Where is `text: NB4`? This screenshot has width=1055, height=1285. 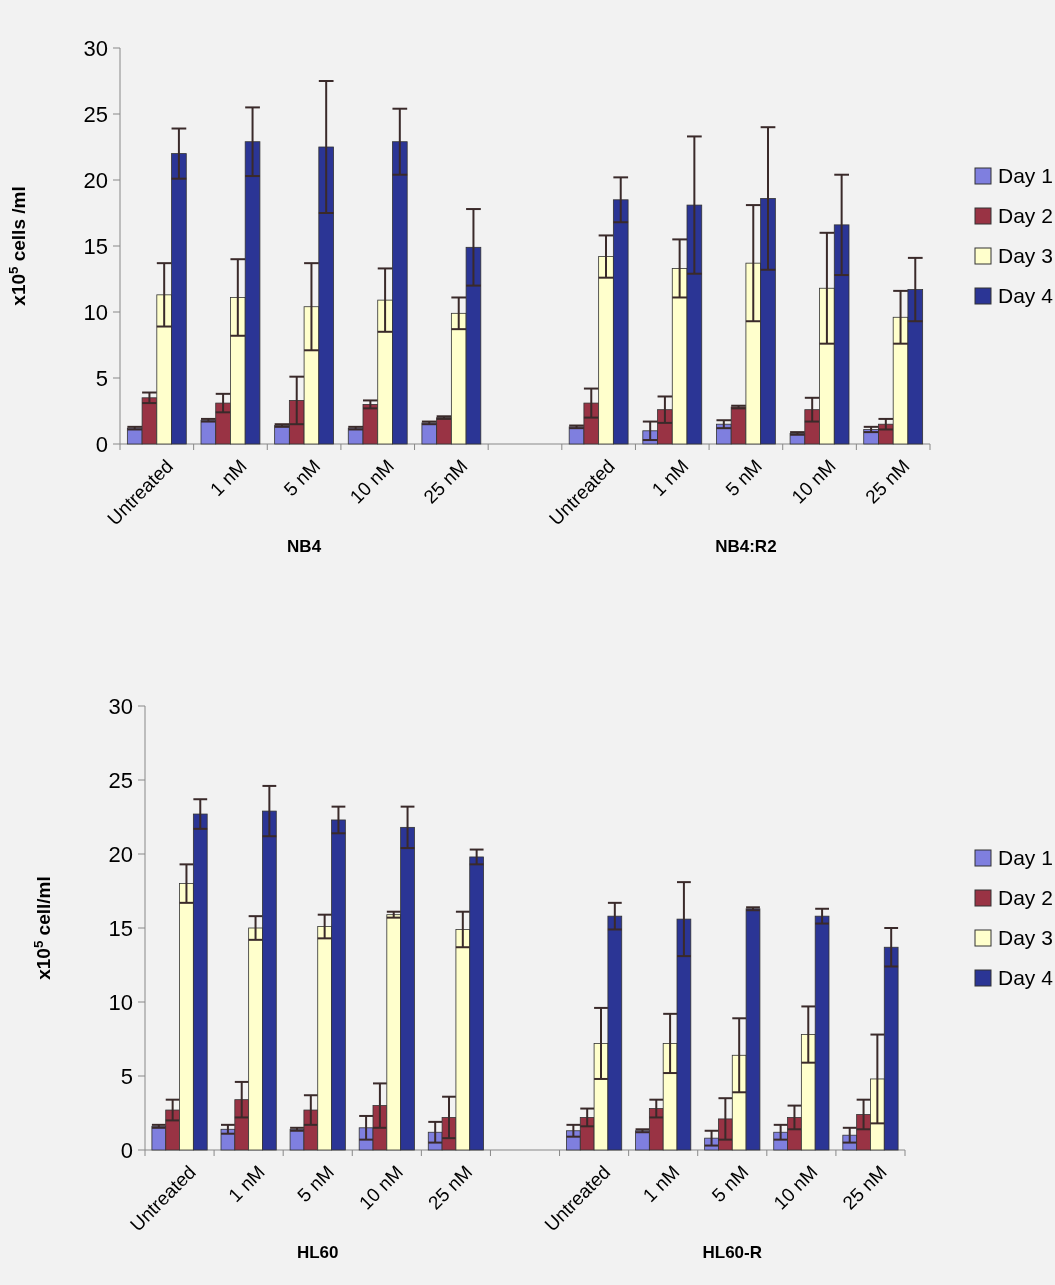 text: NB4 is located at coordinates (304, 546).